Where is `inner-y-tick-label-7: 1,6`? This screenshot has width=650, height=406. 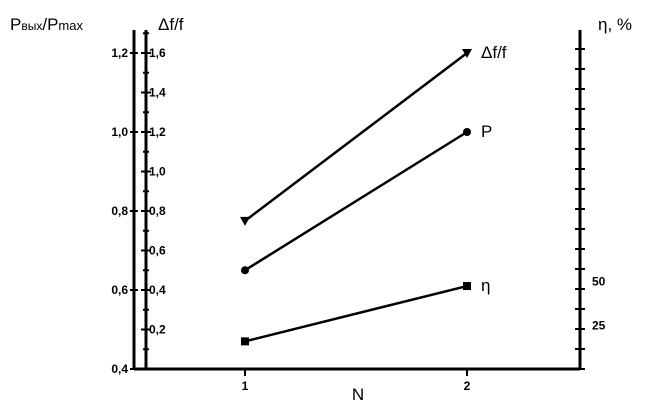 inner-y-tick-label-7: 1,6 is located at coordinates (157, 53).